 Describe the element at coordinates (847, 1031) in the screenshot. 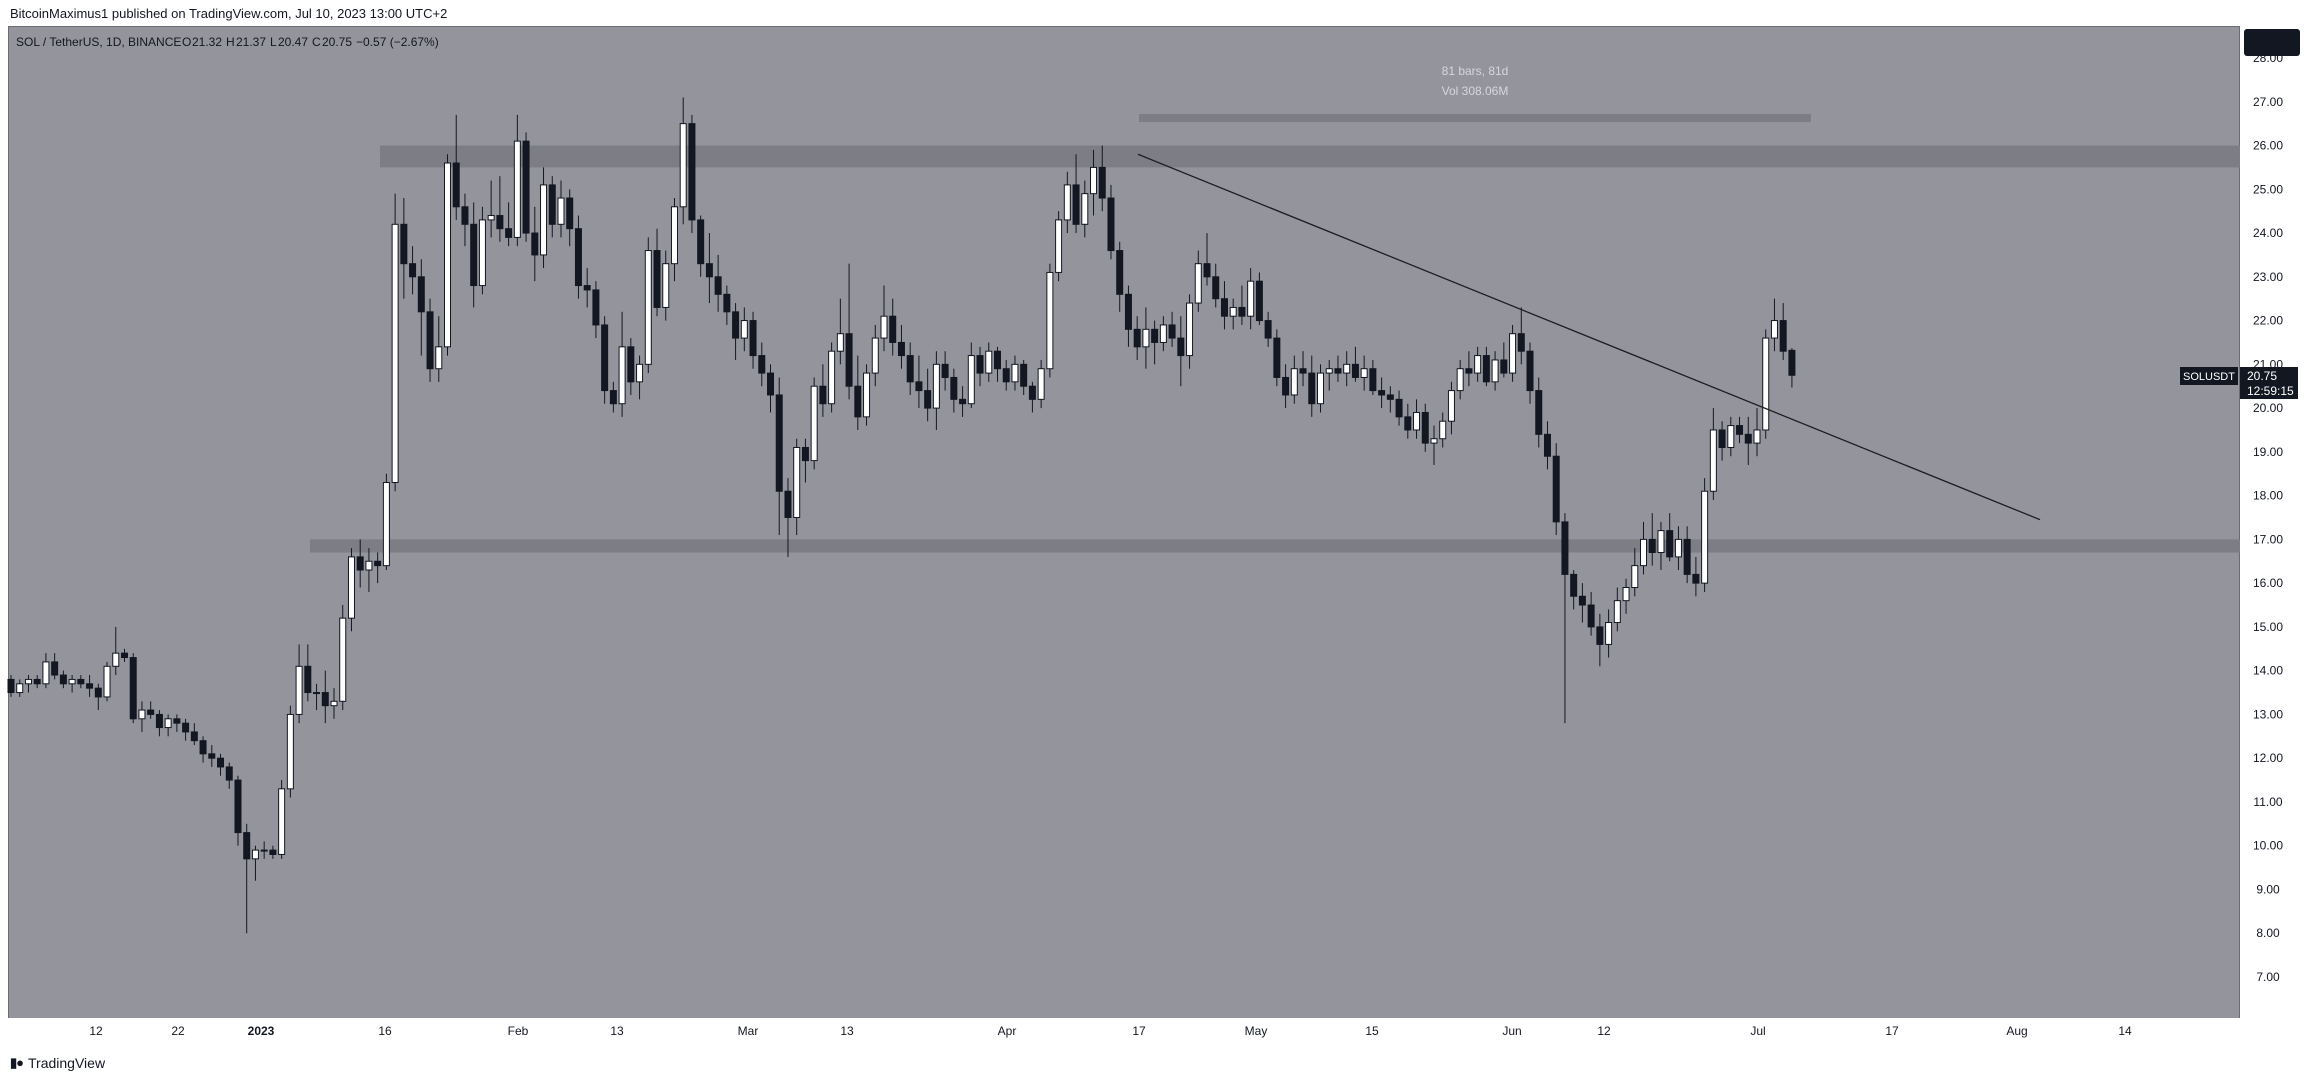

I see `x-tick-label: 13` at that location.